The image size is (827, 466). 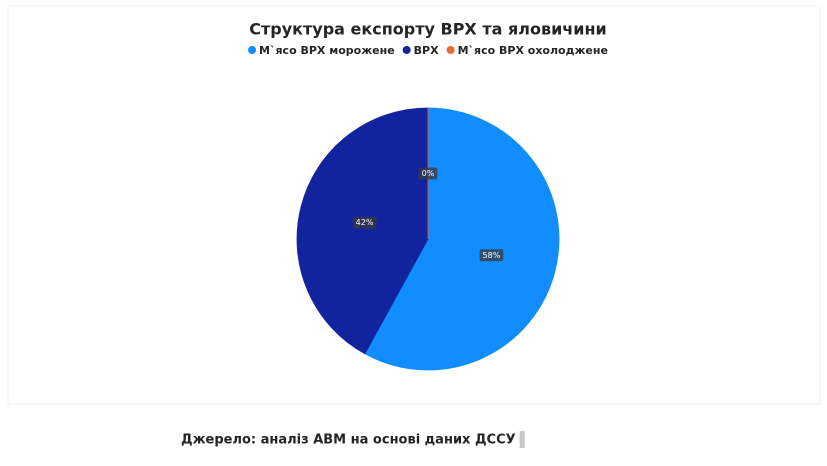 I want to click on data-label: 0%, so click(x=428, y=173).